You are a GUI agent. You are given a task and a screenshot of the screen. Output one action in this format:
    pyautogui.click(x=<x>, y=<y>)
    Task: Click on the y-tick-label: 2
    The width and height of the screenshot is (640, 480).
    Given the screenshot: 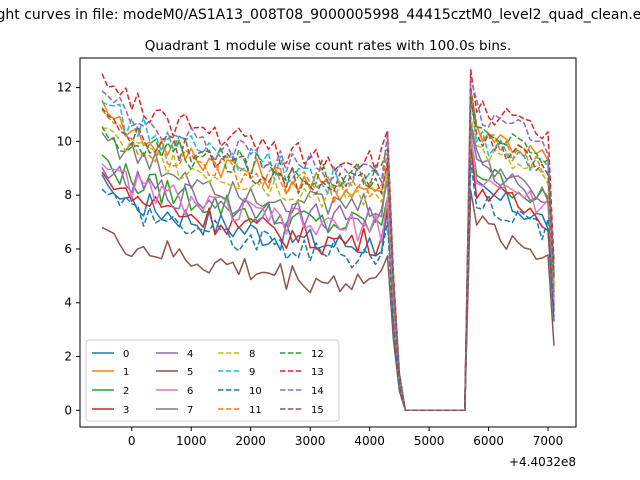 What is the action you would take?
    pyautogui.click(x=68, y=357)
    